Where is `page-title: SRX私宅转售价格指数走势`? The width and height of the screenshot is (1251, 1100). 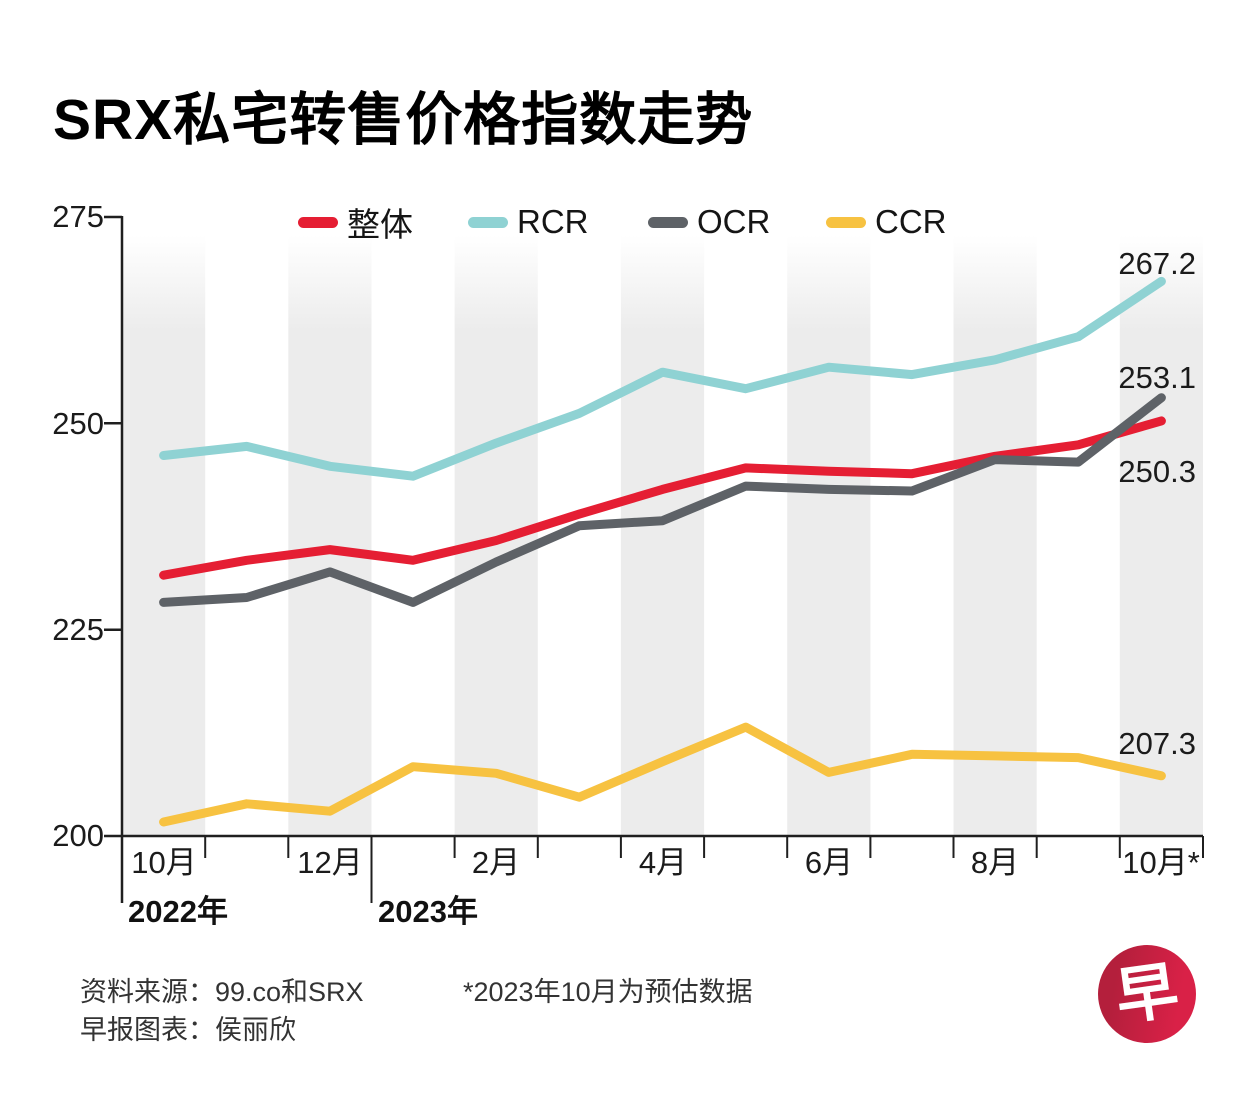
page-title: SRX私宅转售价格指数走势 is located at coordinates (403, 120).